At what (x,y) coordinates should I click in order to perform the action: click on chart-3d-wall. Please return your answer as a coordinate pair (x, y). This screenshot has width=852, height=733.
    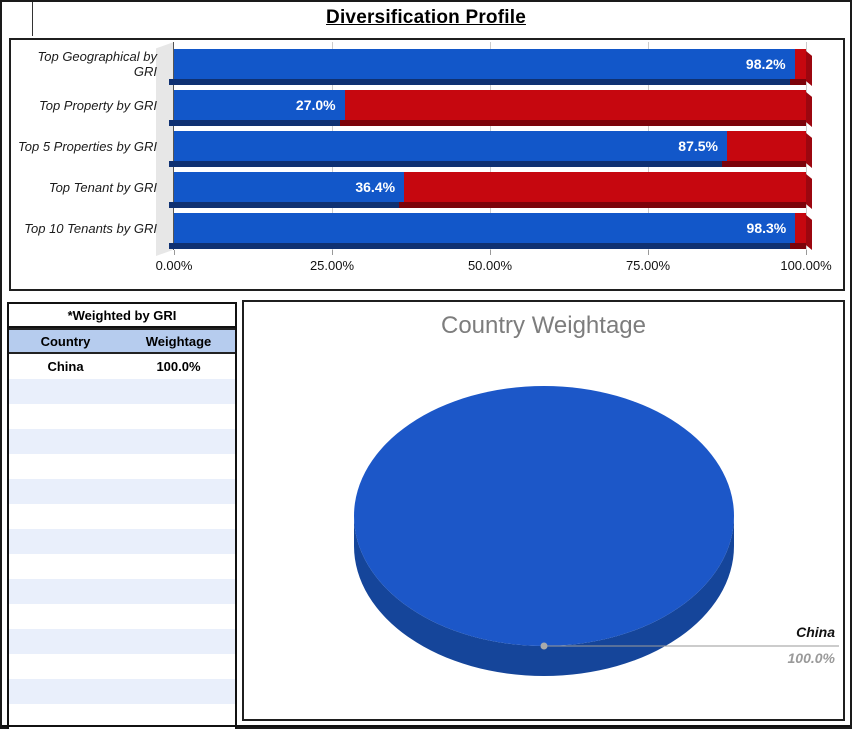
    Looking at the image, I should click on (165, 149).